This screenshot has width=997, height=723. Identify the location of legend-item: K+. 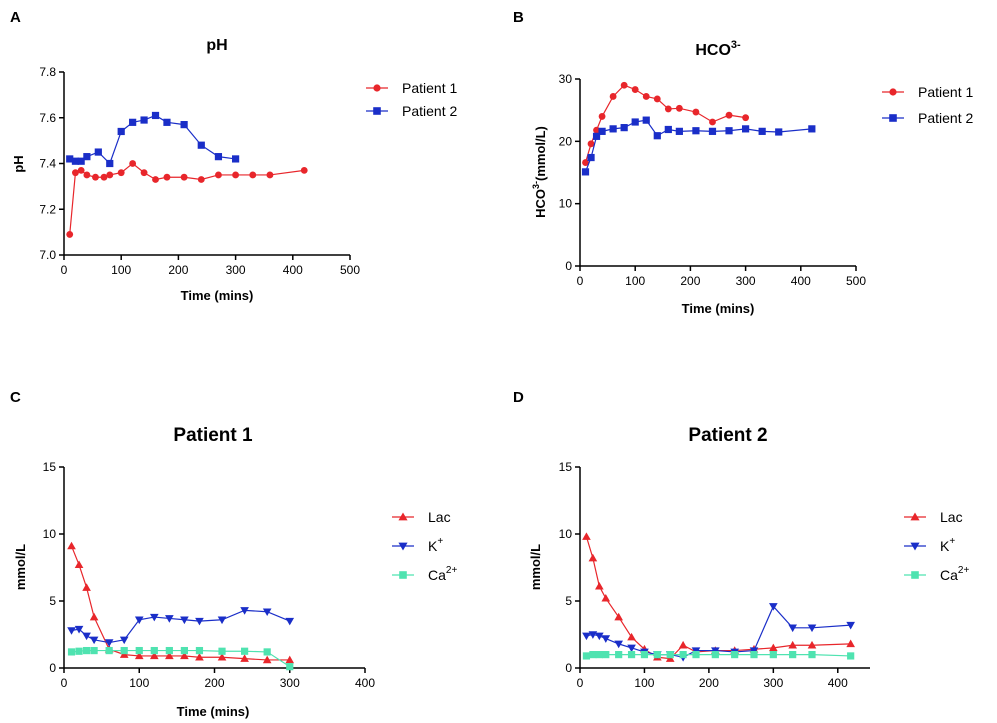
(929, 545).